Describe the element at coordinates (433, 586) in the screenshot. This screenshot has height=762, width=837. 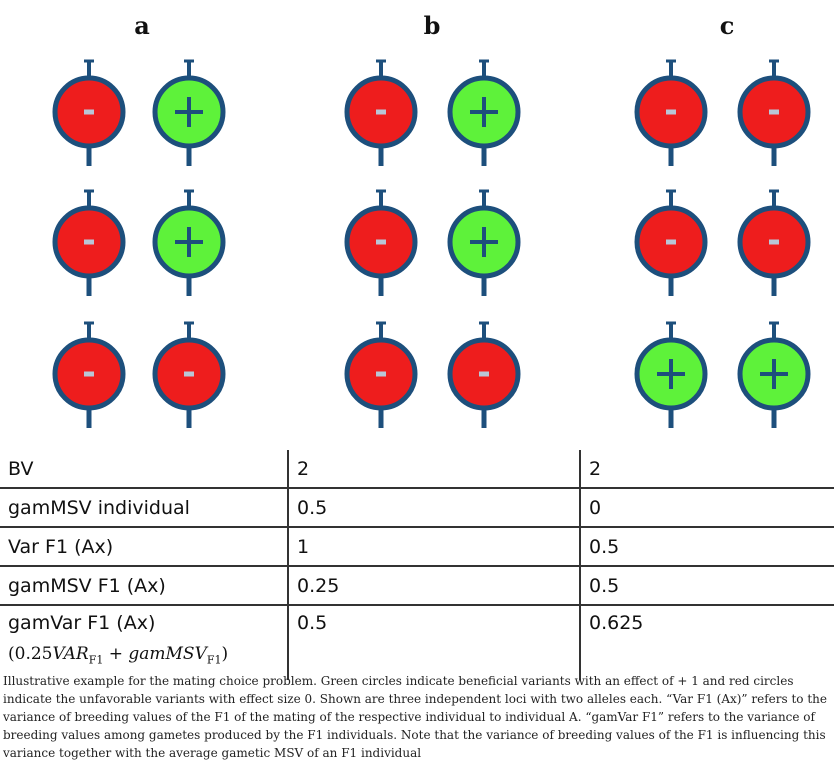
I see `value-b-gammsv-f1: 0.25` at that location.